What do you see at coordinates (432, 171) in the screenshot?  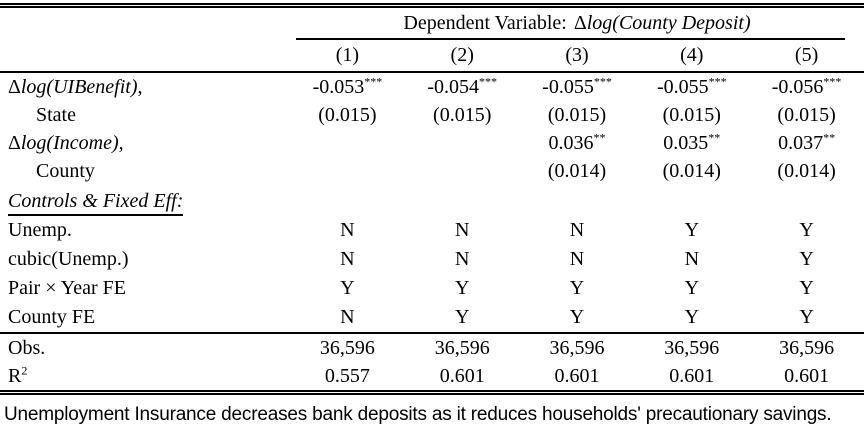 I see `se-row-income: County (0.014) (0.014) (0.014)` at bounding box center [432, 171].